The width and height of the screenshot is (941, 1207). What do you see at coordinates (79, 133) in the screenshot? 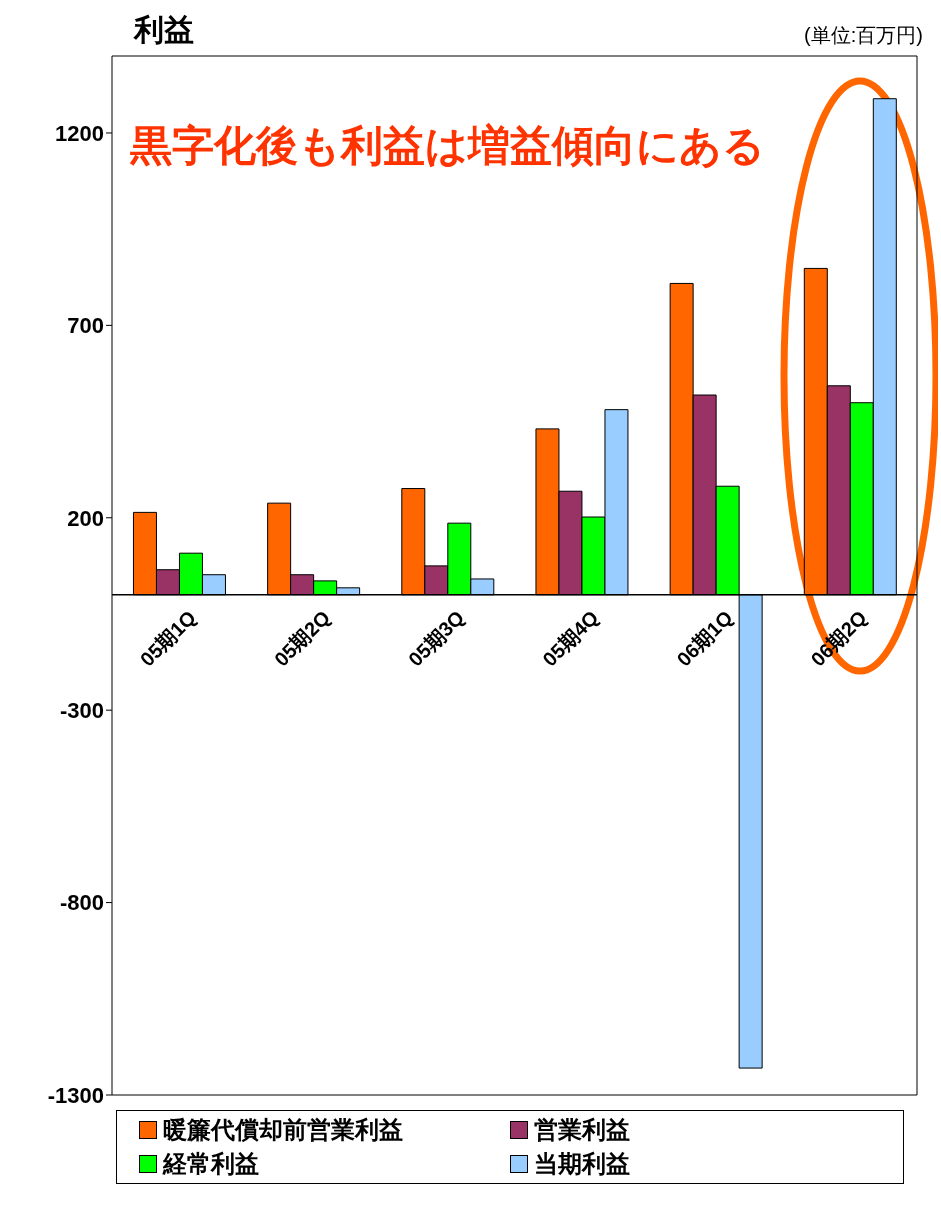
I see `y-tick-label: 1200` at bounding box center [79, 133].